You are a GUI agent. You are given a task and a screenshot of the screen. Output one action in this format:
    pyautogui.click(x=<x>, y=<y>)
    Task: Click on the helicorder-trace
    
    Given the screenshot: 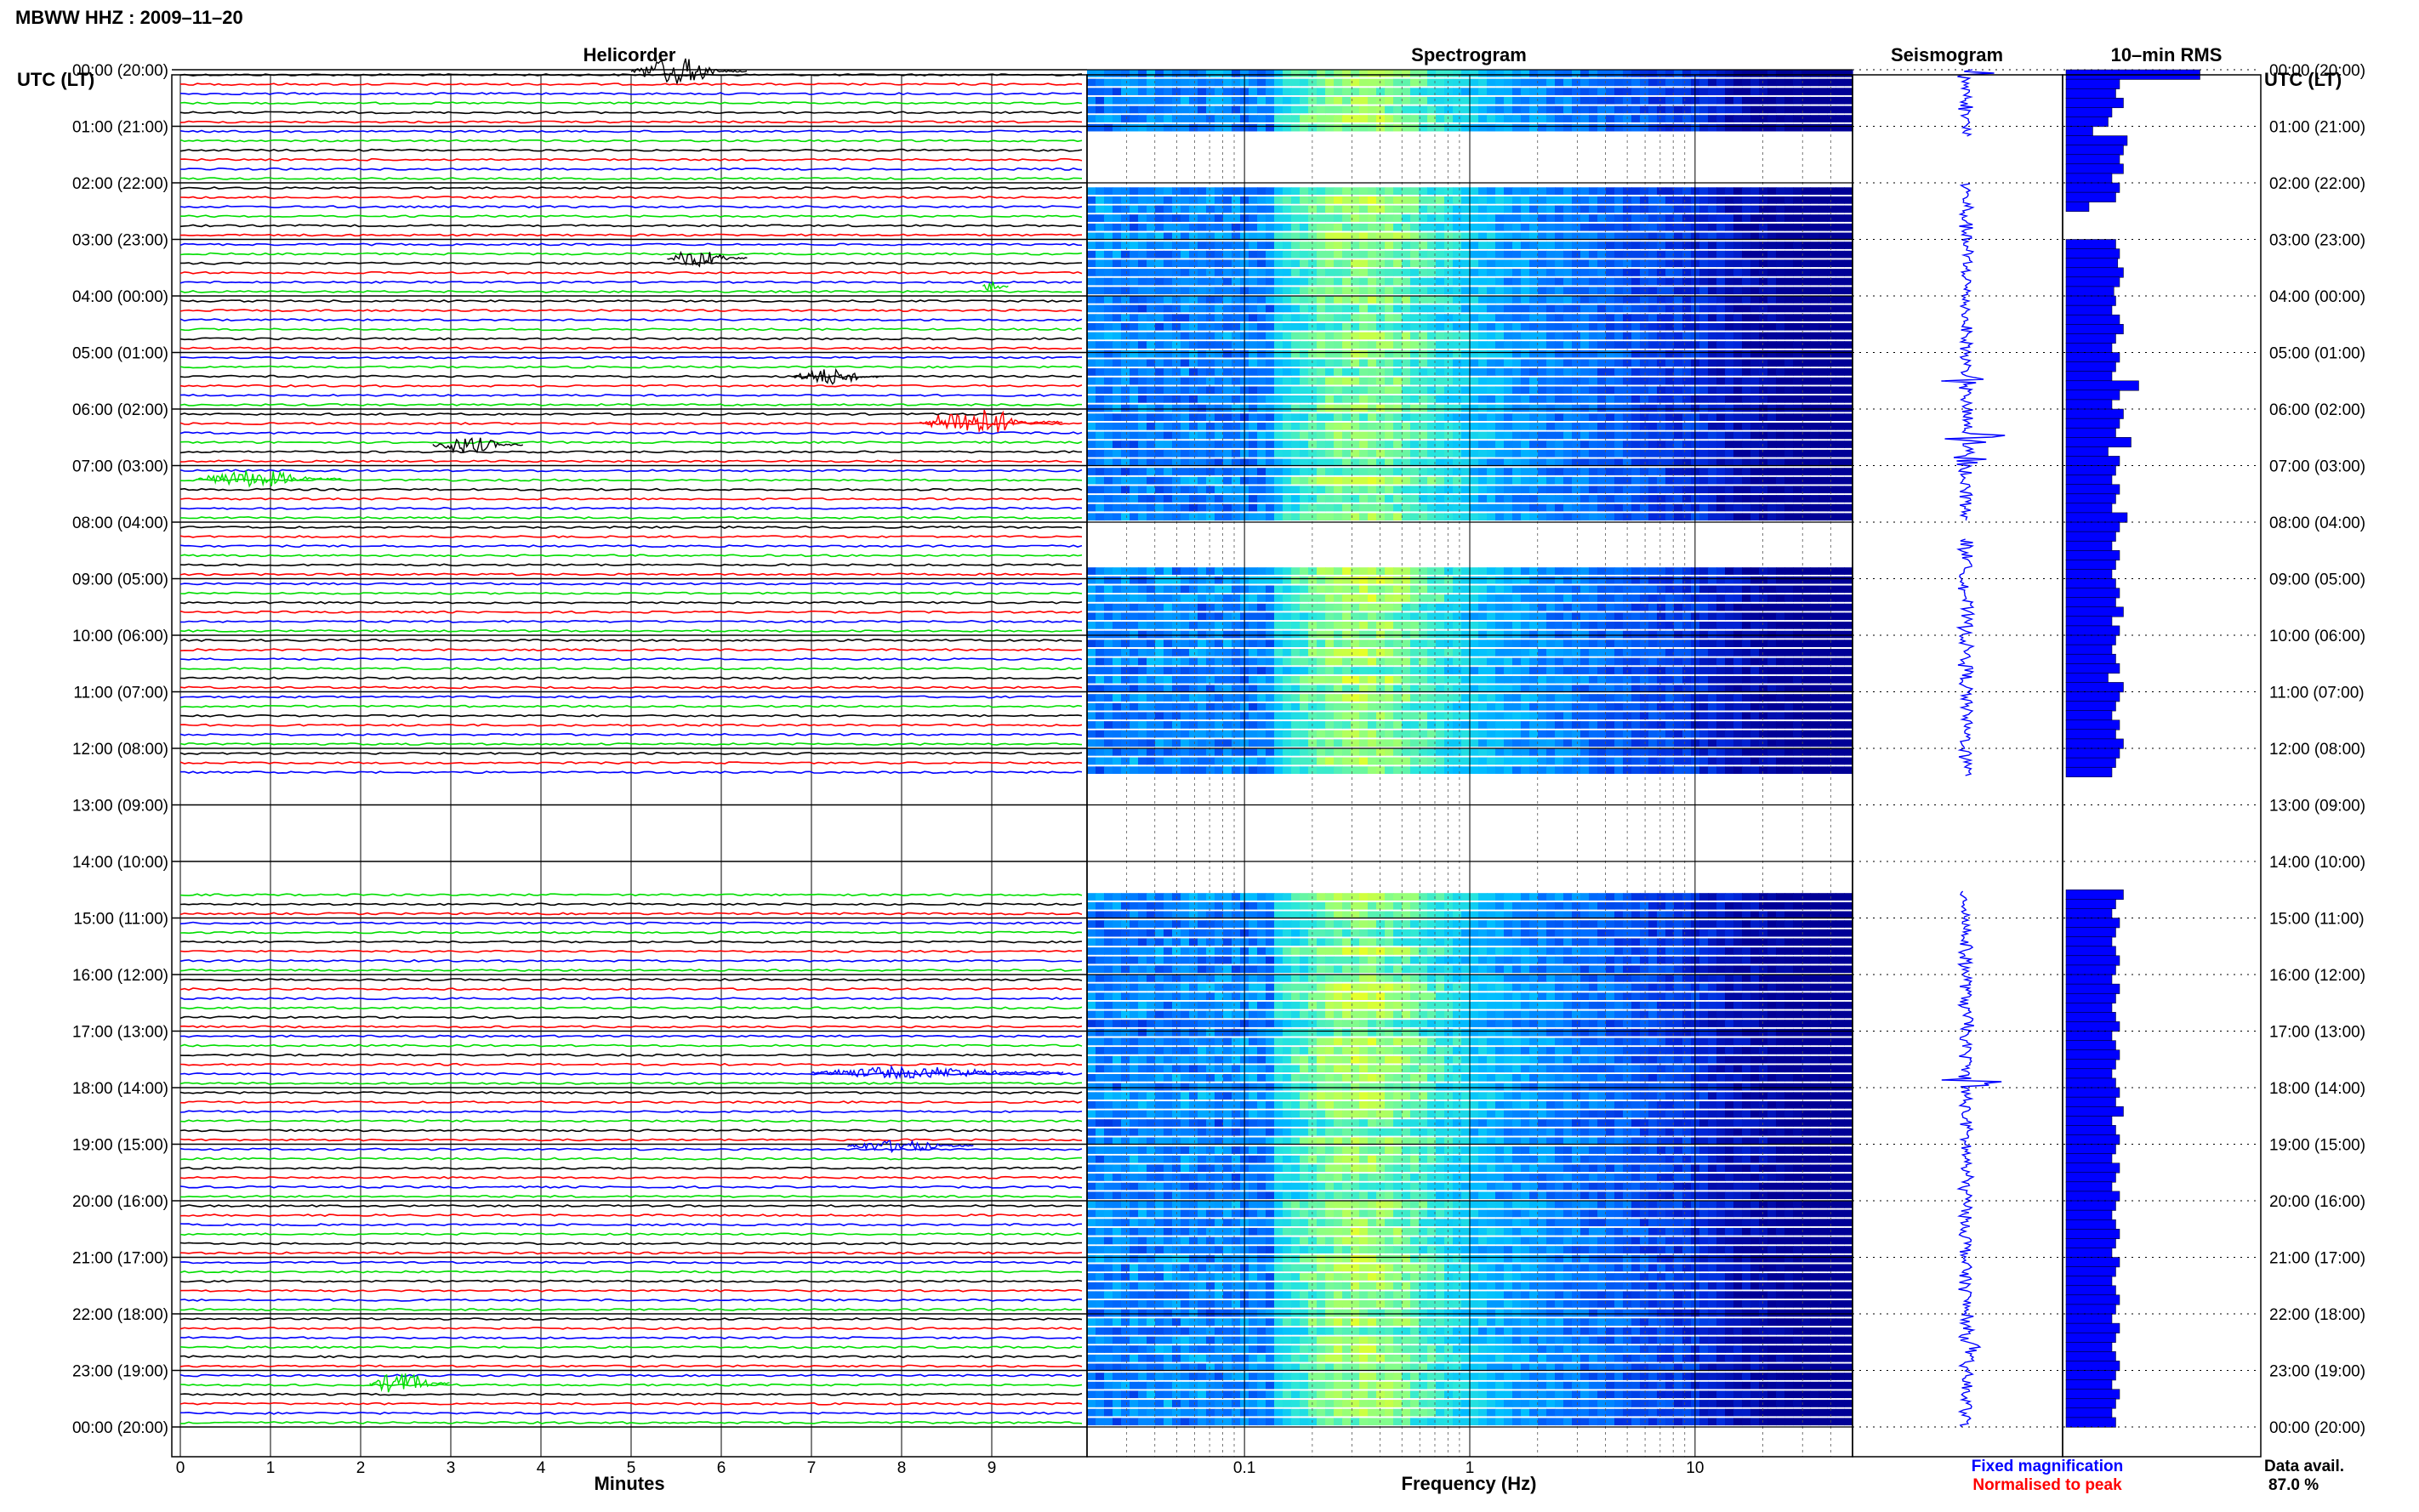 What is the action you would take?
    pyautogui.click(x=631, y=131)
    